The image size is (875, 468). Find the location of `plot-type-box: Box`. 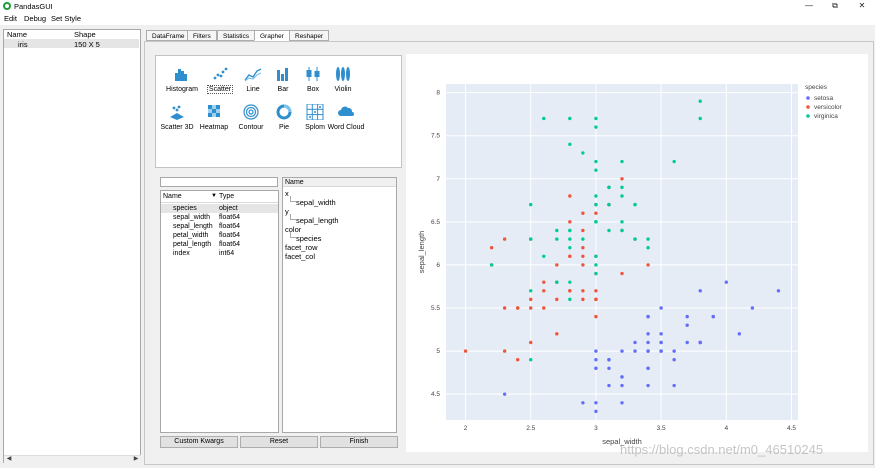

plot-type-box: Box is located at coordinates (313, 80).